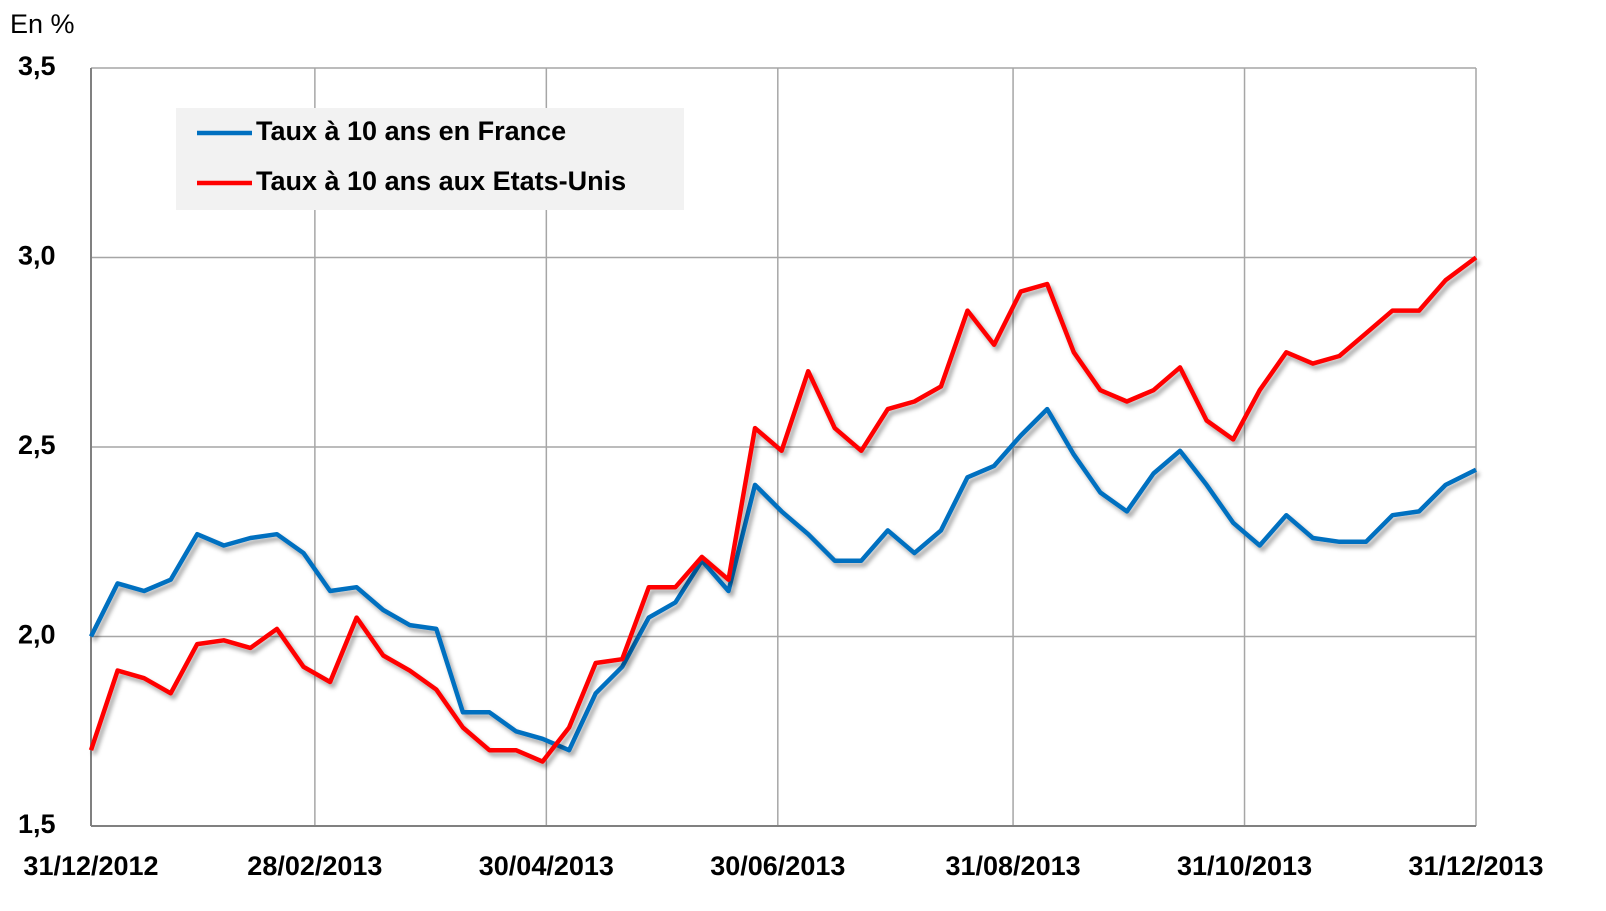 This screenshot has height=911, width=1606. I want to click on y-tick-label: 2,0, so click(37, 635).